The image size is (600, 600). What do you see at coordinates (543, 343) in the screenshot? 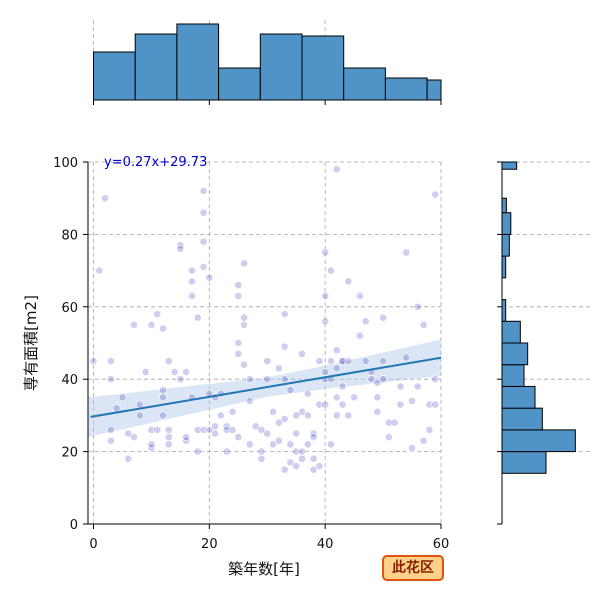
I see `right-marginal-histogram` at bounding box center [543, 343].